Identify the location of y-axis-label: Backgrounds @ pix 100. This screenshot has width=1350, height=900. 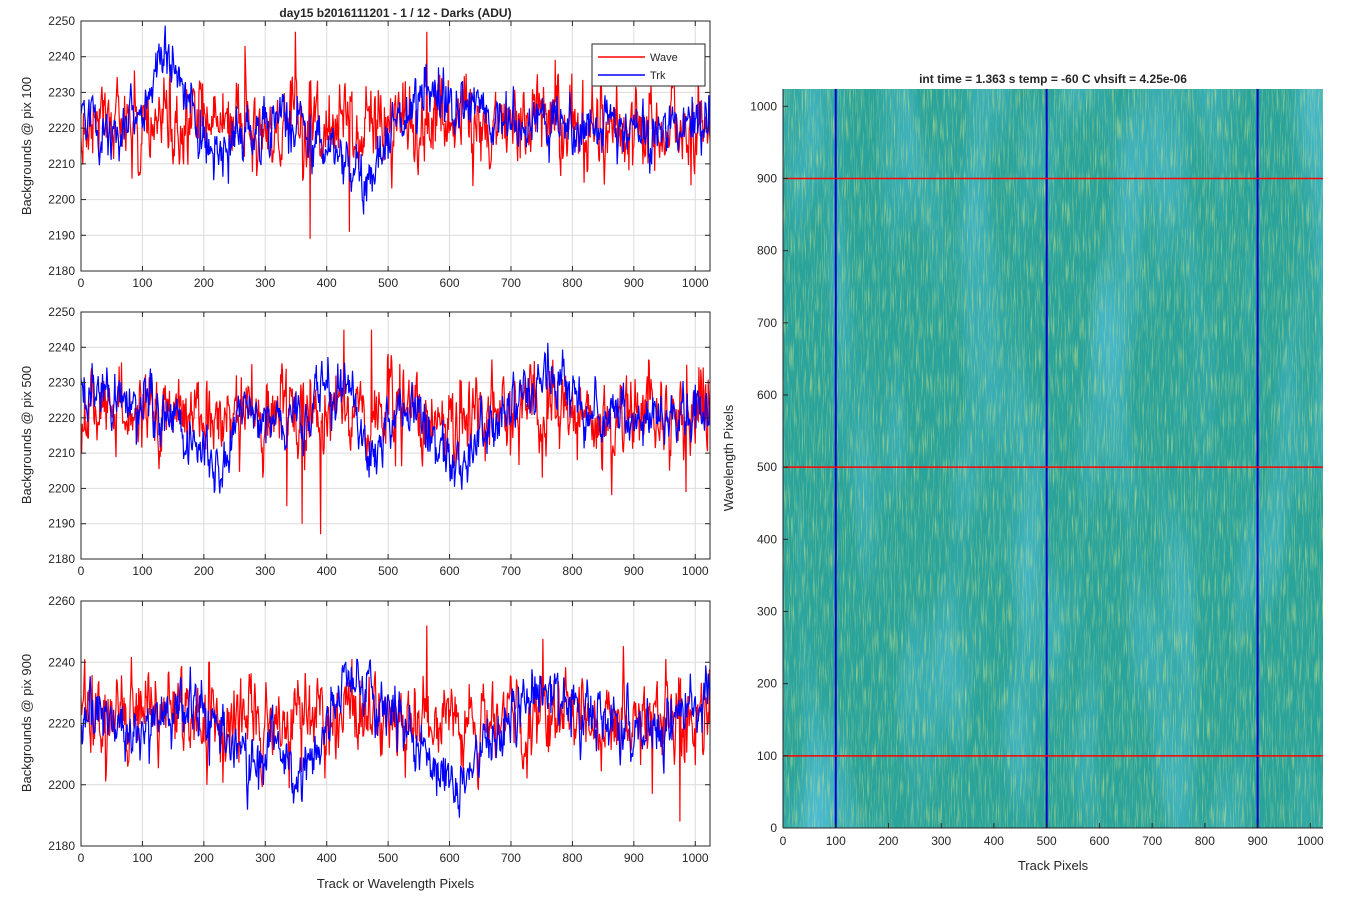
(26, 146).